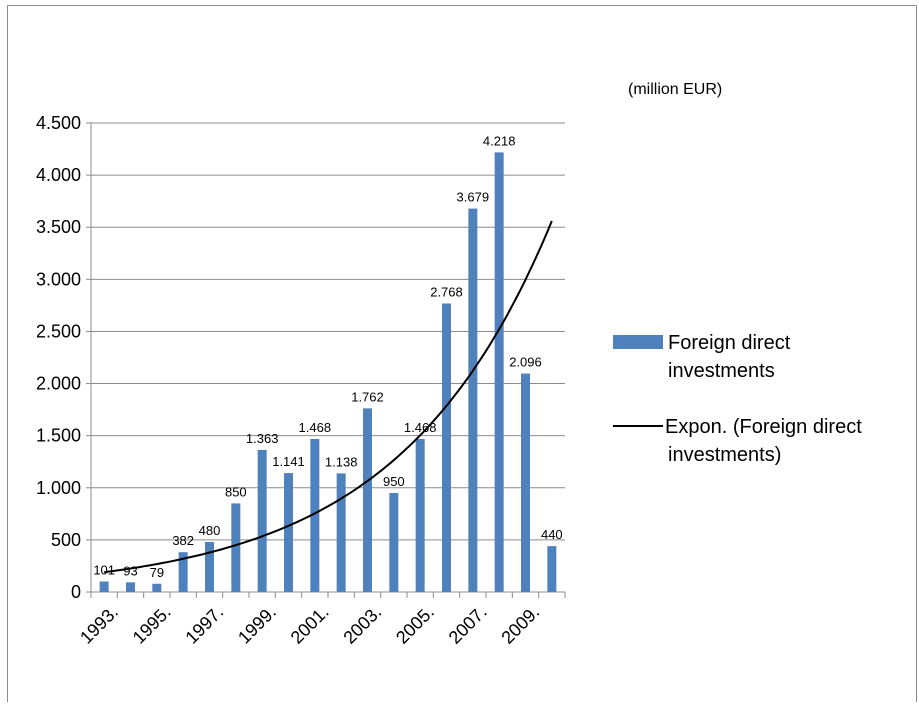  Describe the element at coordinates (157, 572) in the screenshot. I see `data-label: 79` at that location.